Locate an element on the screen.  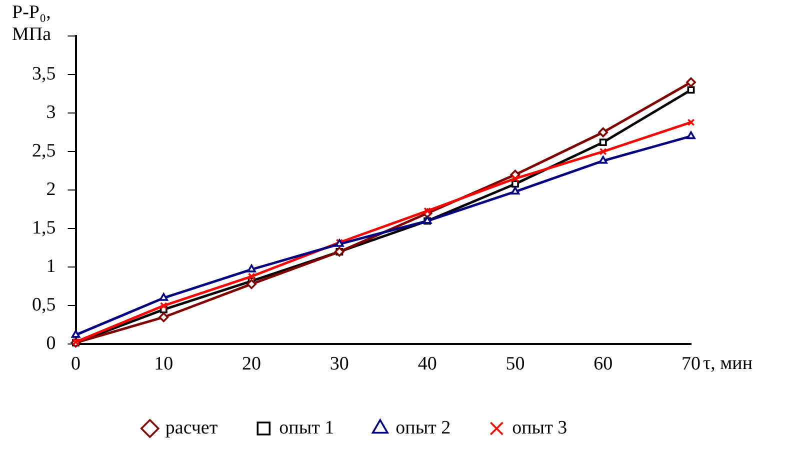
y-tick-label: 0,5 is located at coordinates (44, 305).